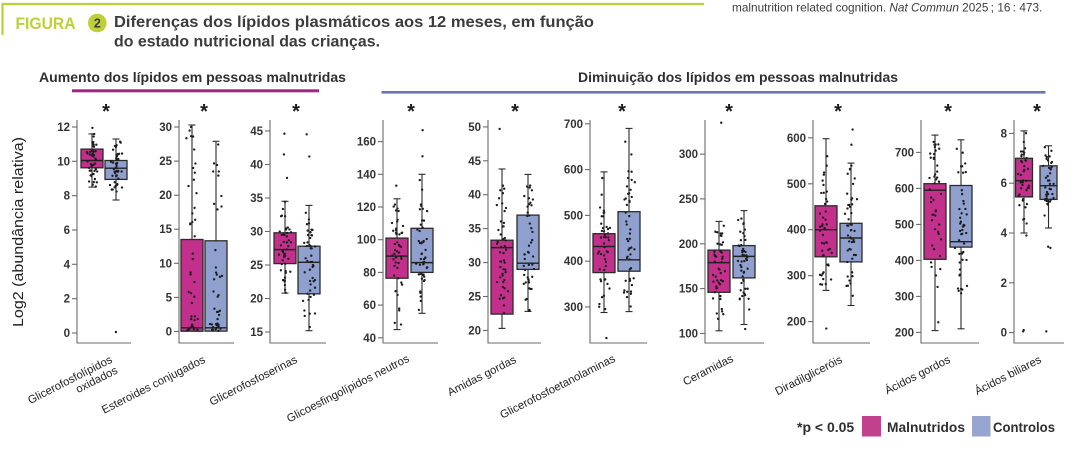  What do you see at coordinates (366, 143) in the screenshot?
I see `svg-text: 160` at bounding box center [366, 143].